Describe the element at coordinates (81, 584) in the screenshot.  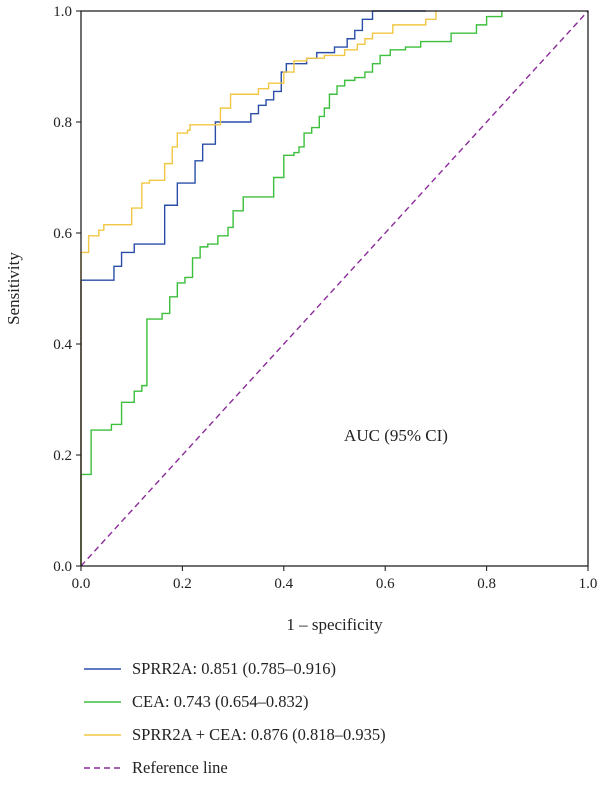
I see `x-tick-label: 0.0` at that location.